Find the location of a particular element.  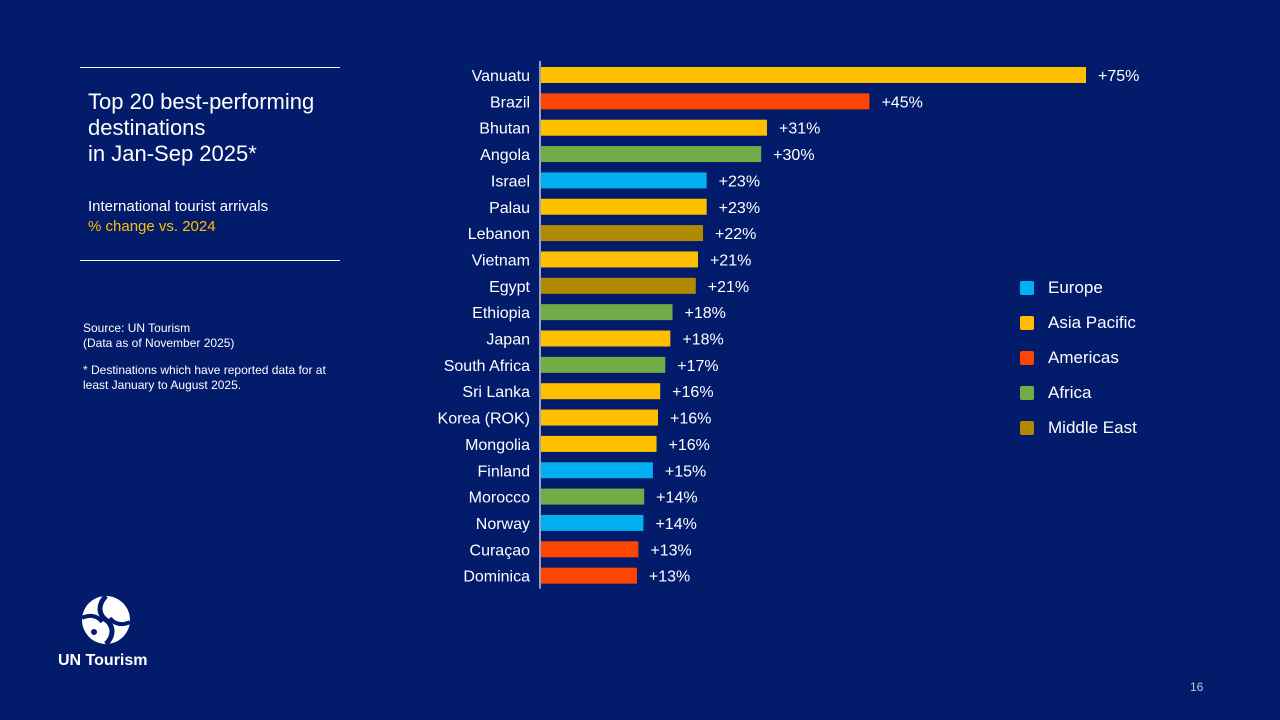

category-label-angola: Angola is located at coordinates (505, 155).